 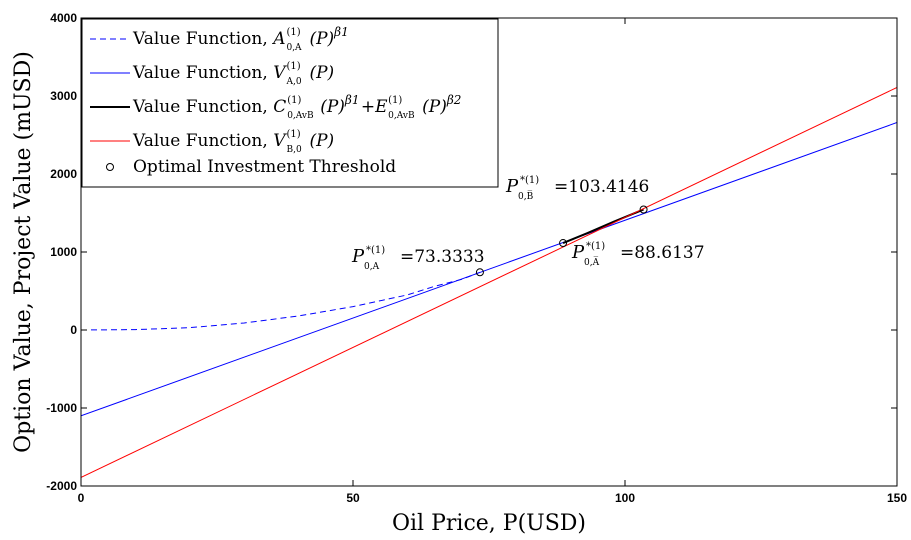 I want to click on legend-label: Value Function, A, so click(x=208, y=39).